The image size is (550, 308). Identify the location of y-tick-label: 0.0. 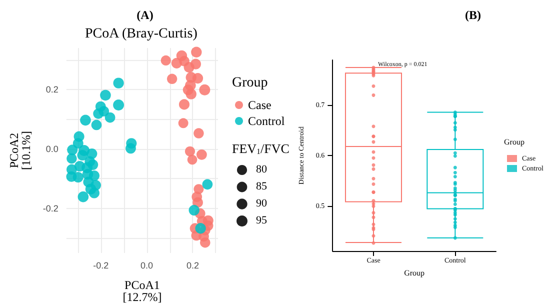
(52, 149).